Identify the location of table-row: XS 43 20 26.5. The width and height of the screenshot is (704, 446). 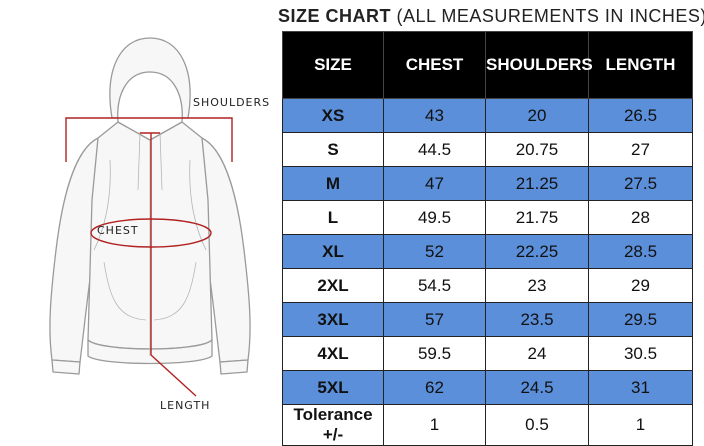
(487, 115).